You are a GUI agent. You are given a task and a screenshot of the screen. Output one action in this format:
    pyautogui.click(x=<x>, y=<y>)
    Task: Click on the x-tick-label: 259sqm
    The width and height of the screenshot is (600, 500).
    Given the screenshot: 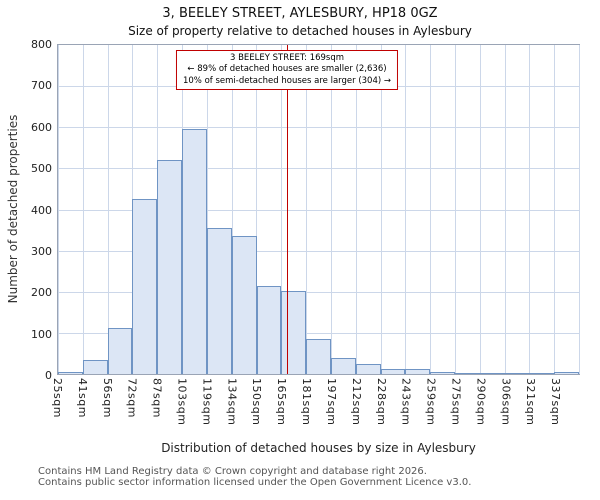 What is the action you would take?
    pyautogui.click(x=431, y=402)
    